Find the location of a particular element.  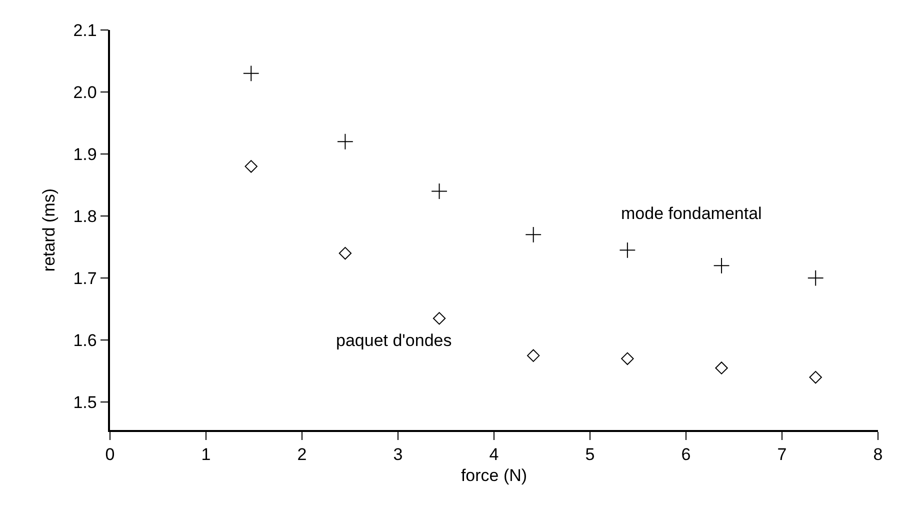

x-tick-label: 8 is located at coordinates (878, 454).